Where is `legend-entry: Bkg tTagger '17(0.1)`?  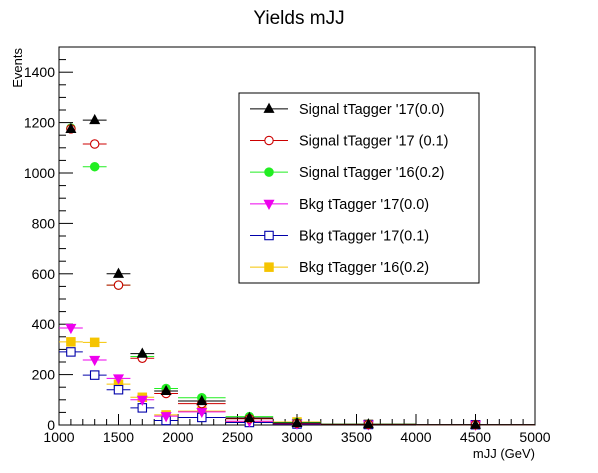
legend-entry: Bkg tTagger '17(0.1) is located at coordinates (339, 237).